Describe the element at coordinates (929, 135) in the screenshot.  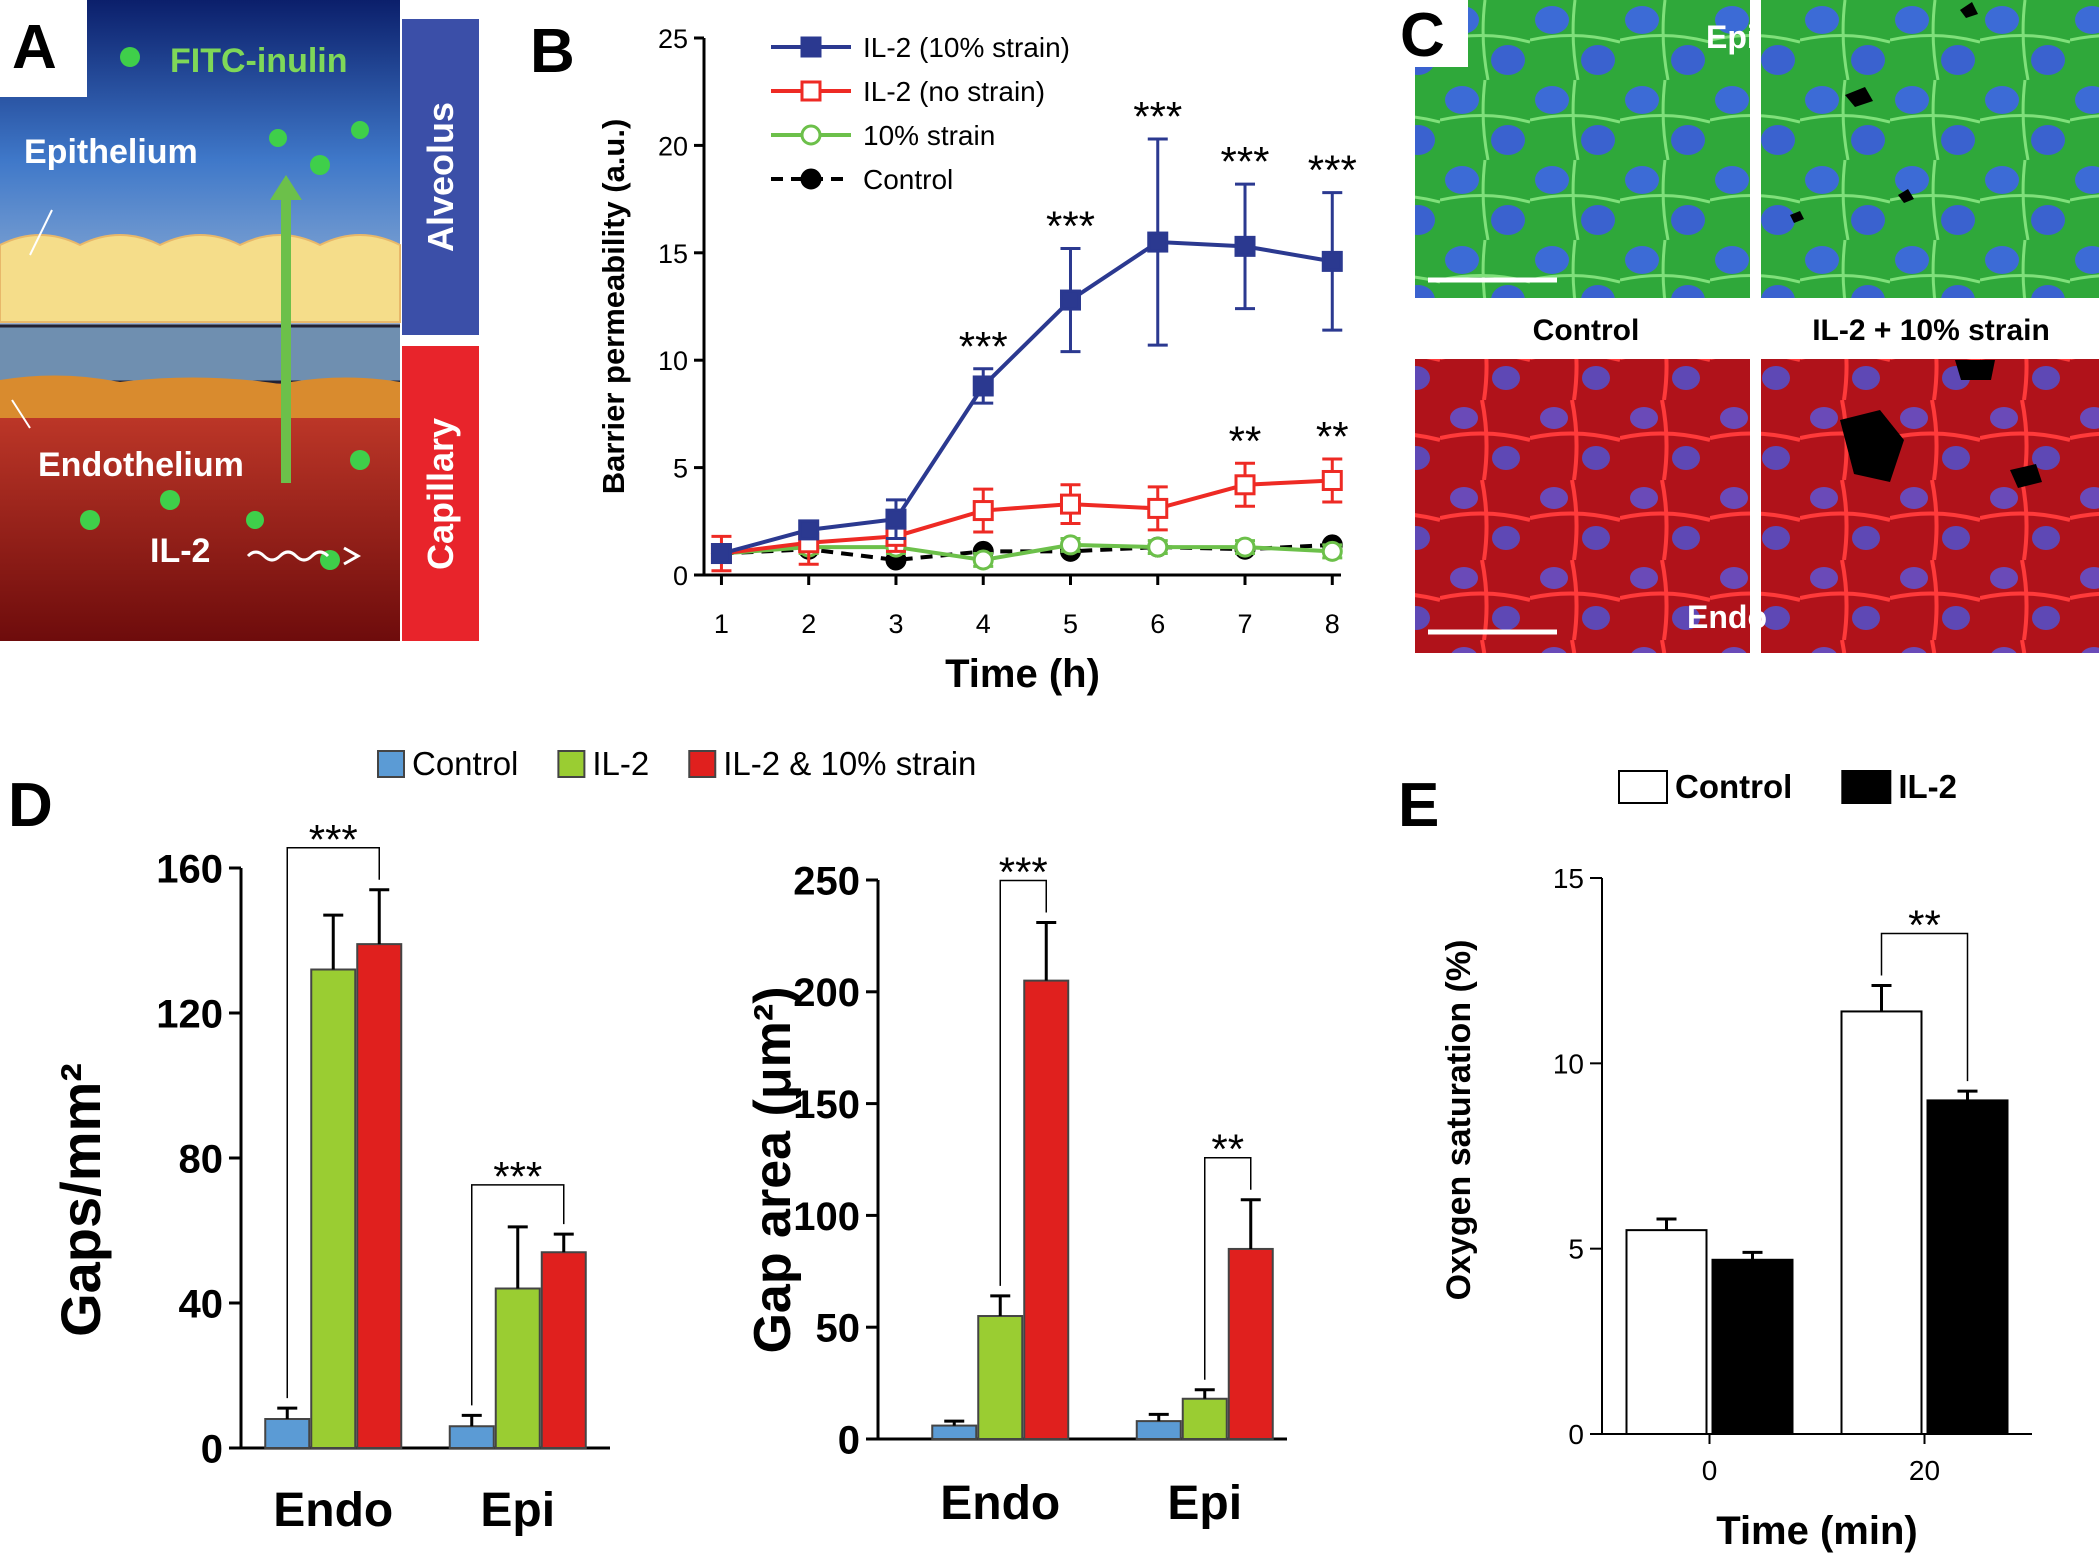
I see `legend-label: 10% strain` at that location.